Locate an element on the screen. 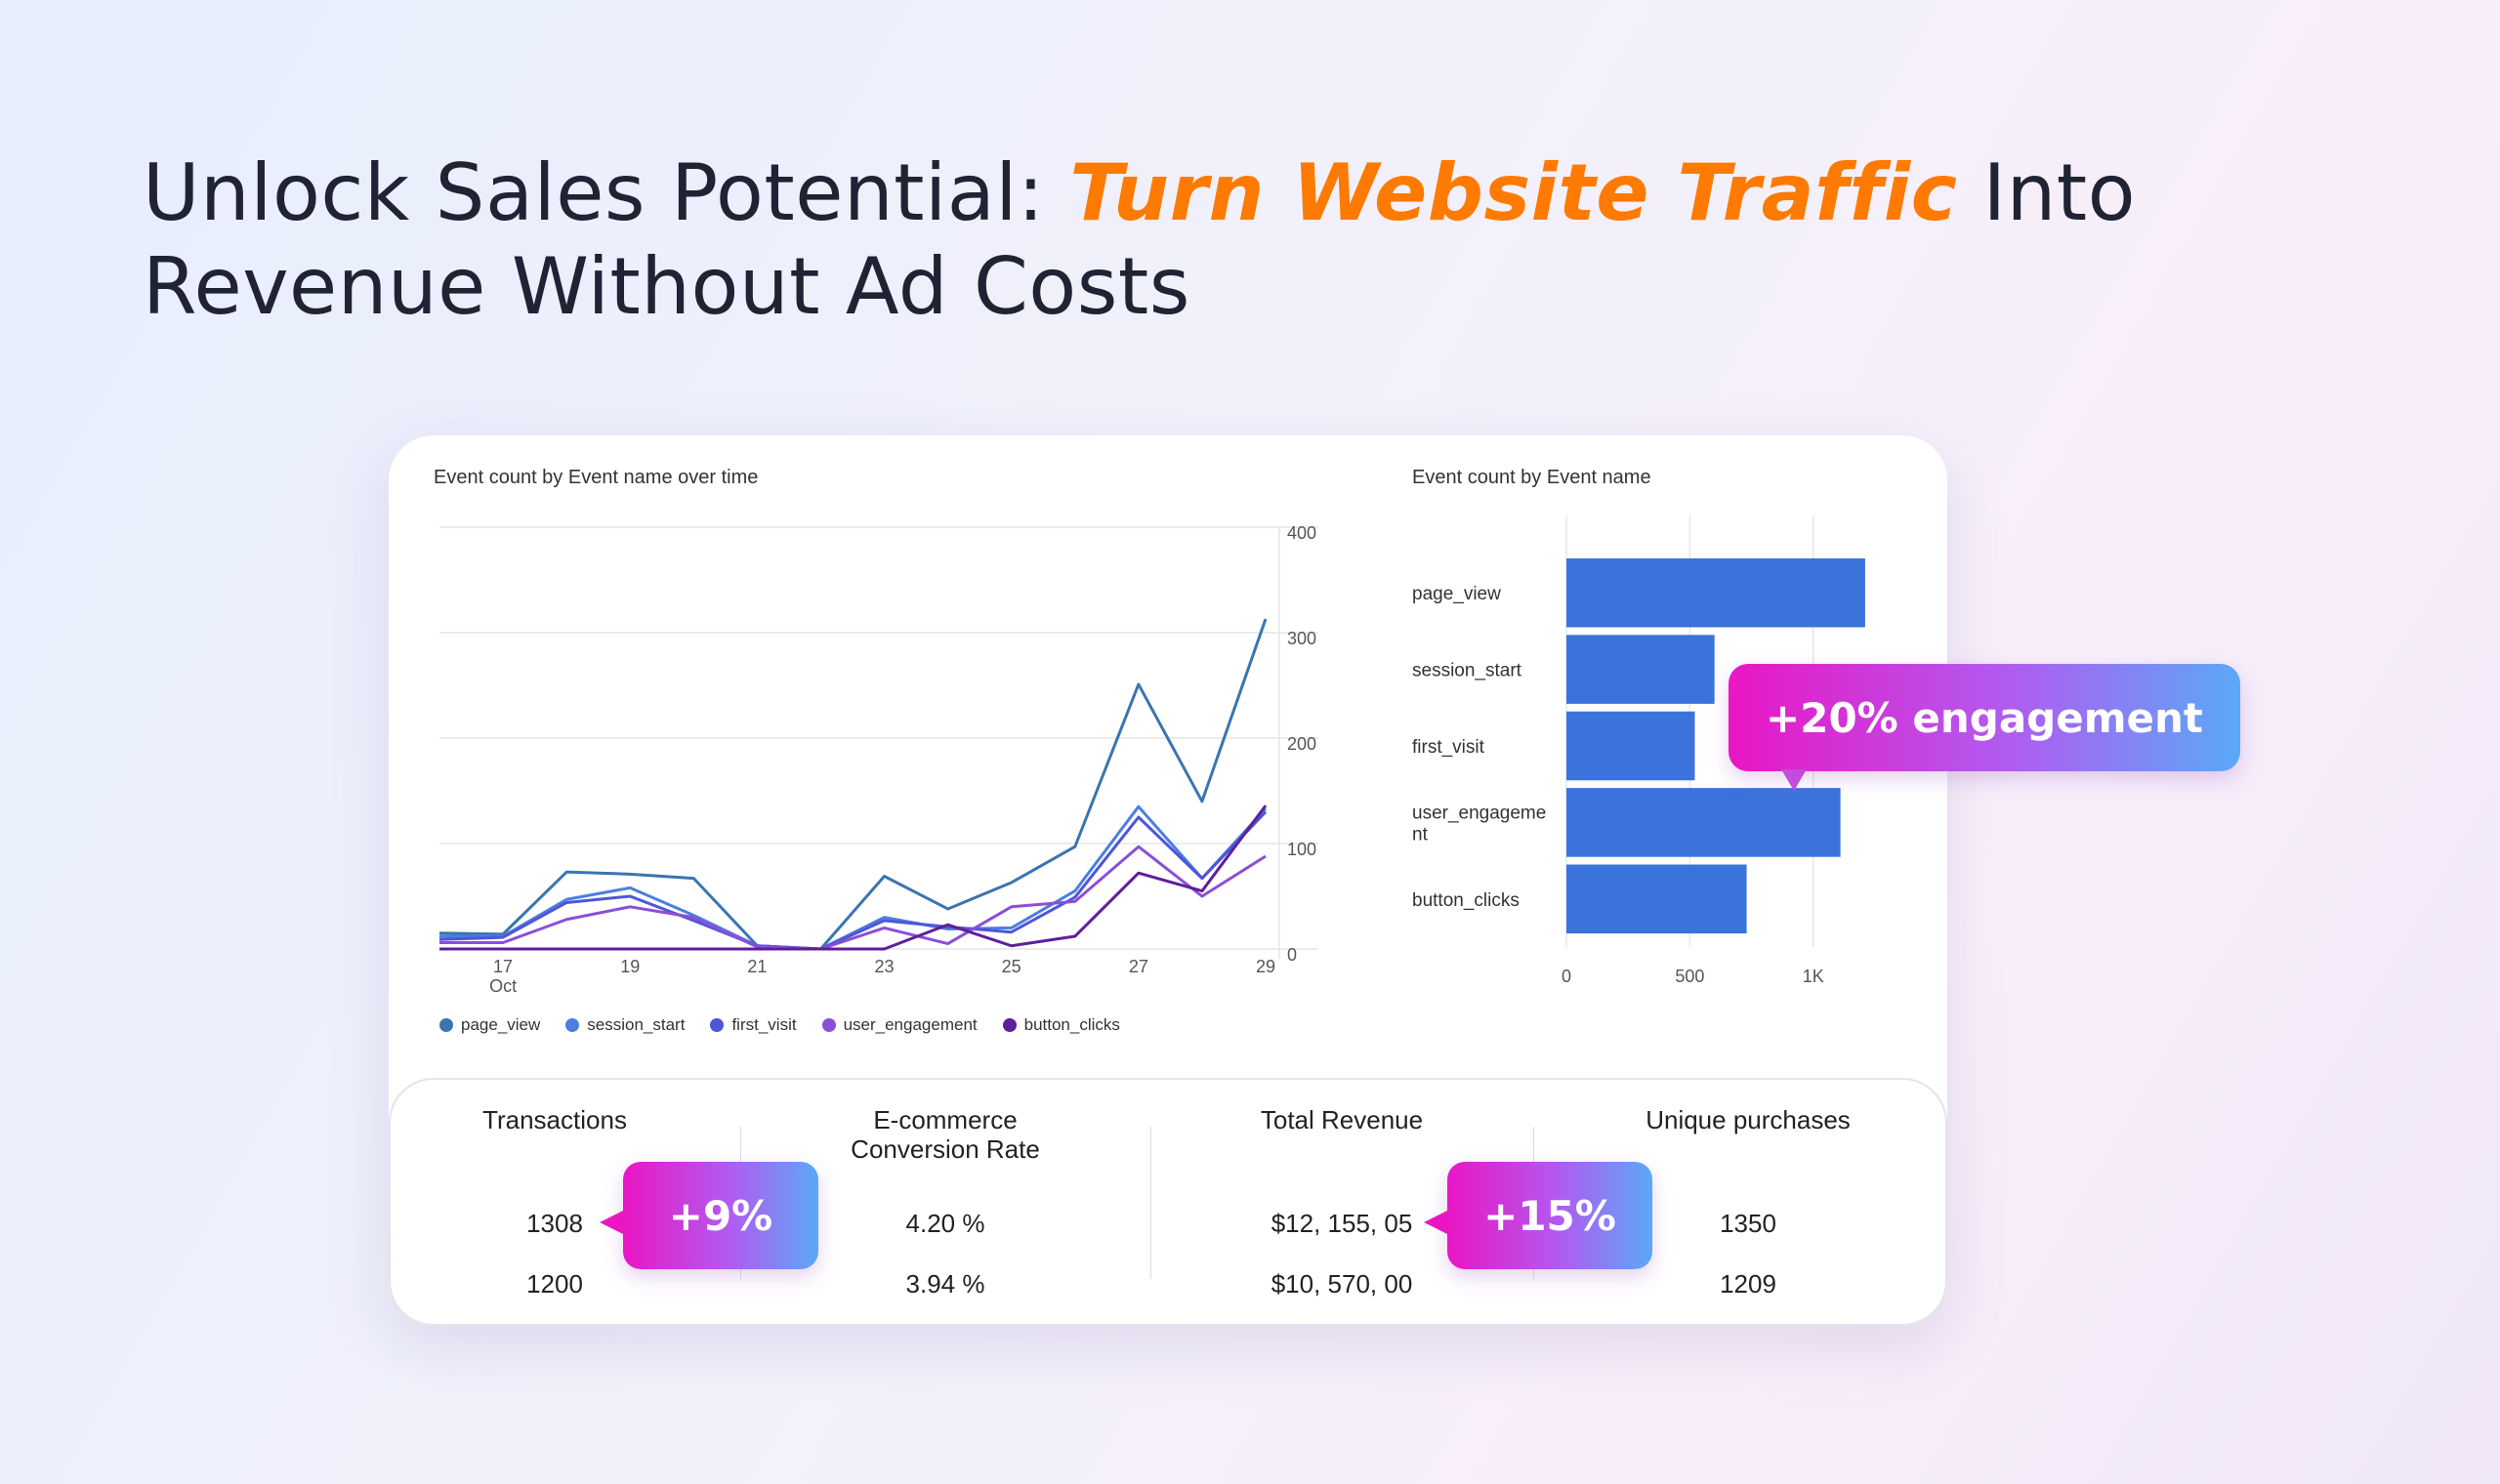 The height and width of the screenshot is (1484, 2500). line-chart-title: Event count by Event name over time is located at coordinates (596, 478).